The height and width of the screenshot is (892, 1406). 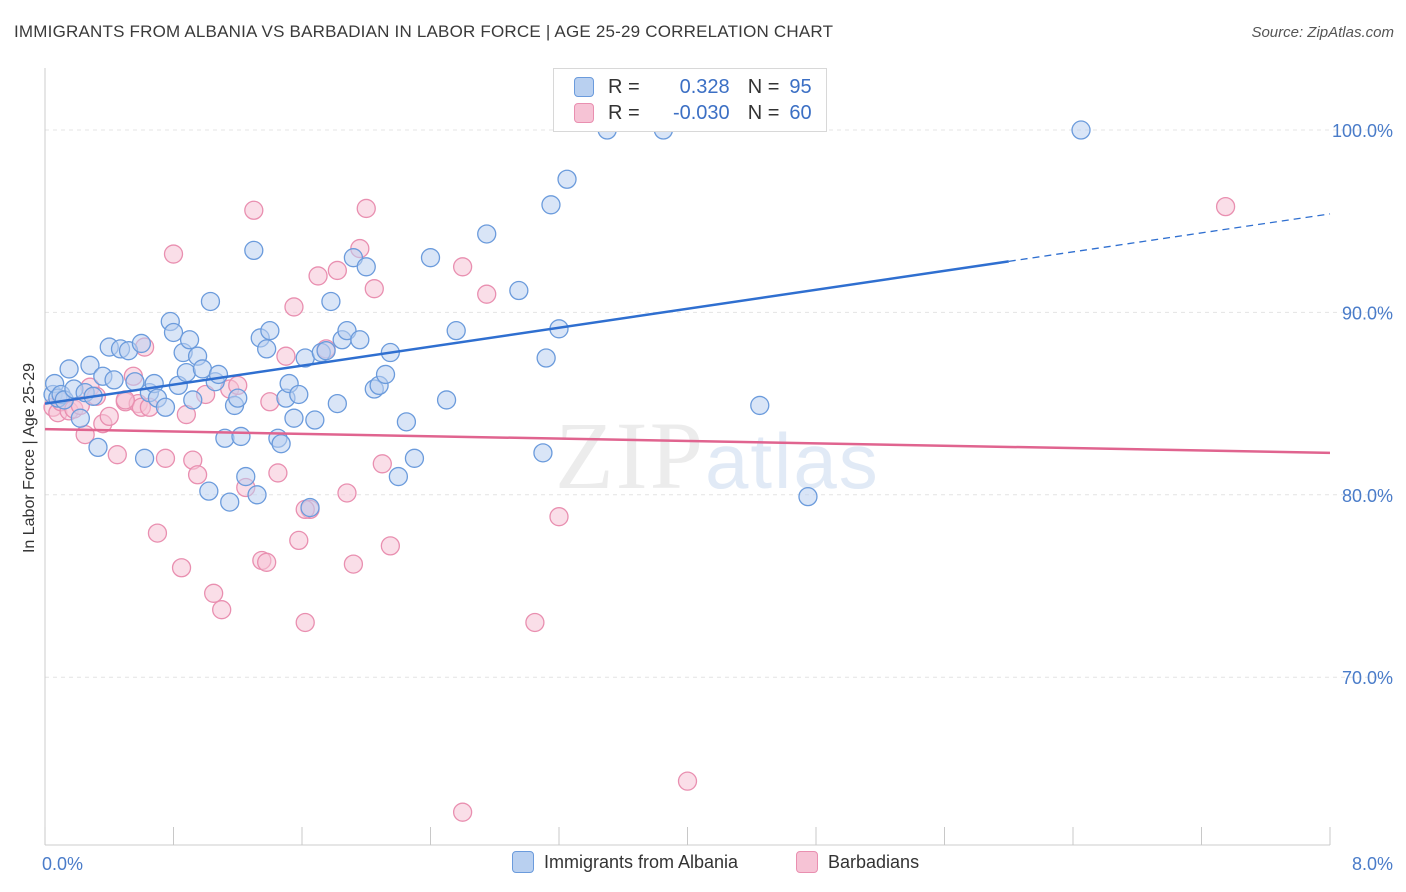 I want to click on legend-item-albania: Immigrants from Albania, so click(x=625, y=862).